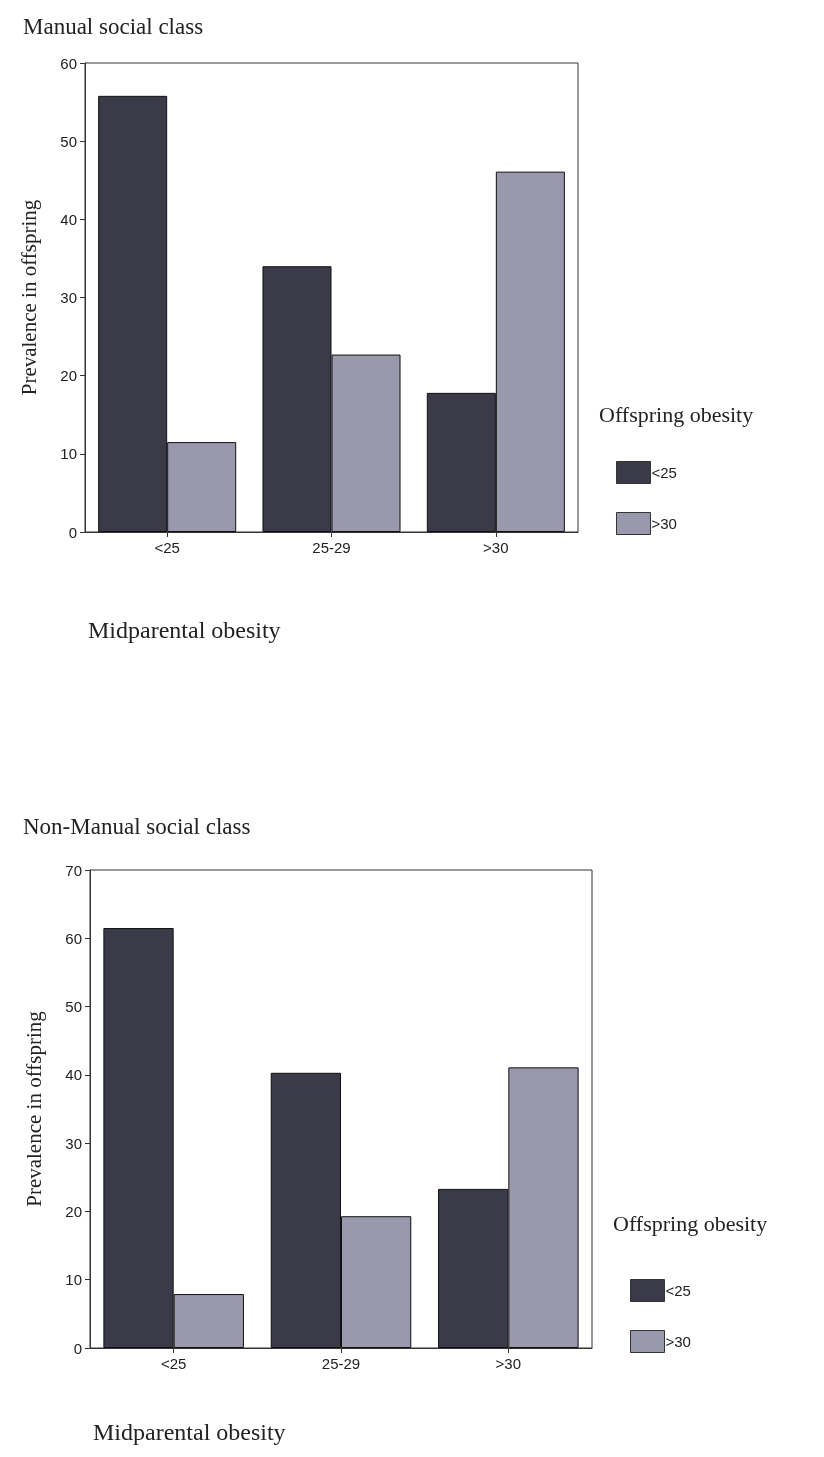 The width and height of the screenshot is (824, 1457). I want to click on chart-title: Manual social class, so click(113, 26).